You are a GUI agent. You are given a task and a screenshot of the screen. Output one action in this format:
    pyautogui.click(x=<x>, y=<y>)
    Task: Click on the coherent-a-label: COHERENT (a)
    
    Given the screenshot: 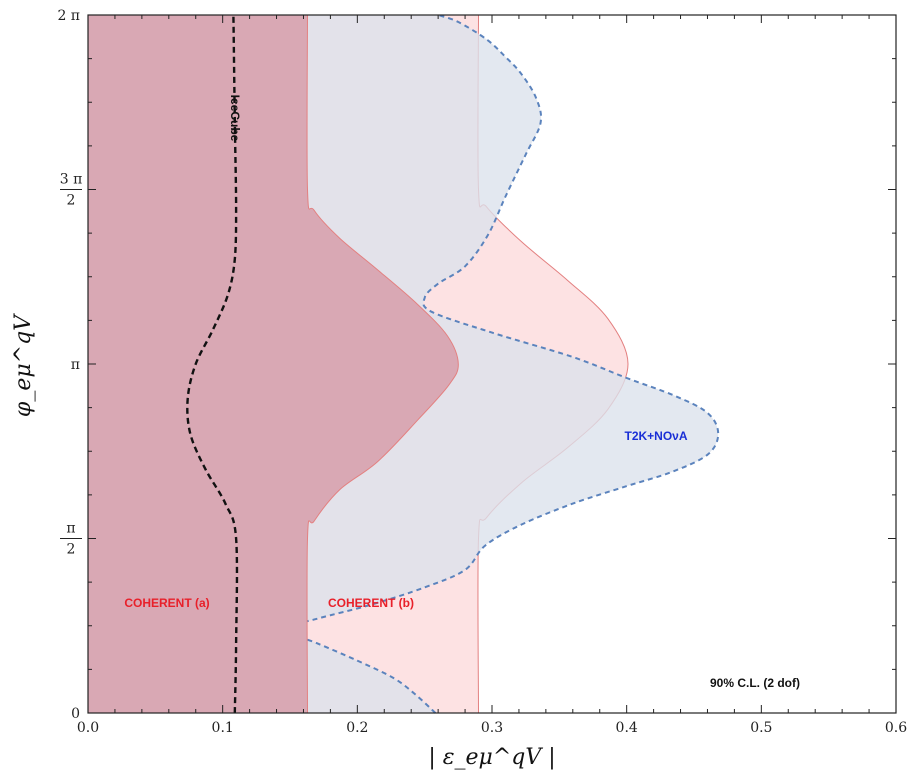 What is the action you would take?
    pyautogui.click(x=166, y=603)
    